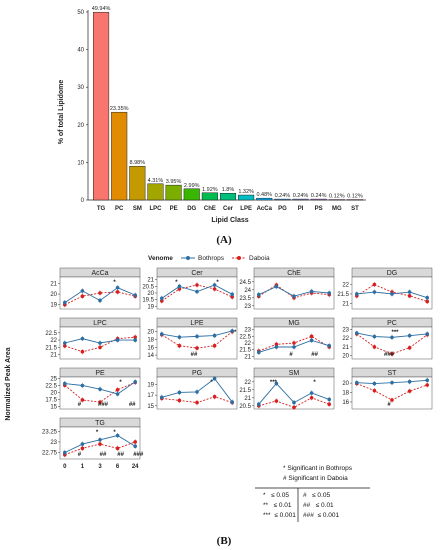 The image size is (448, 550). I want to click on legend-label-daboia: Daboia, so click(259, 258).